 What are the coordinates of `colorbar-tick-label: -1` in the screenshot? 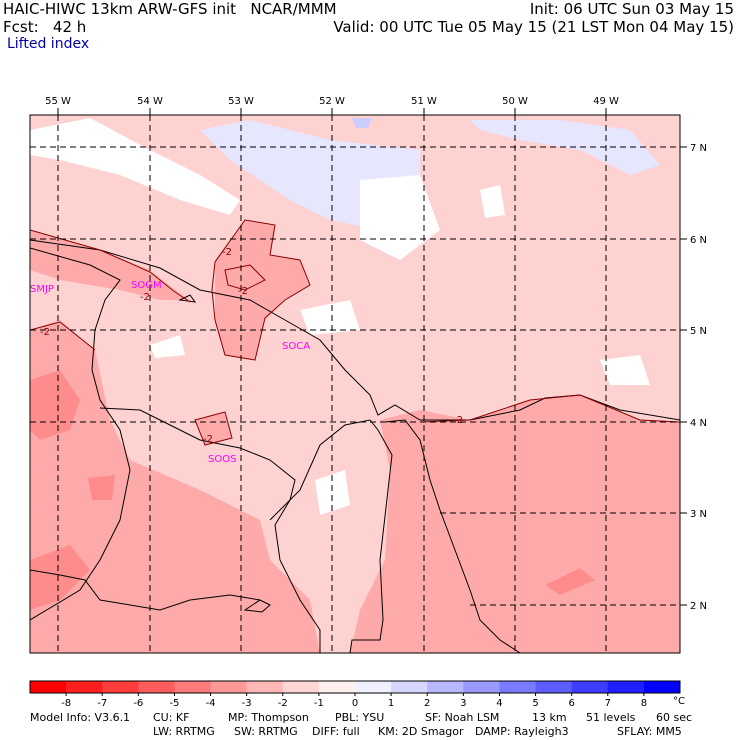 It's located at (319, 703).